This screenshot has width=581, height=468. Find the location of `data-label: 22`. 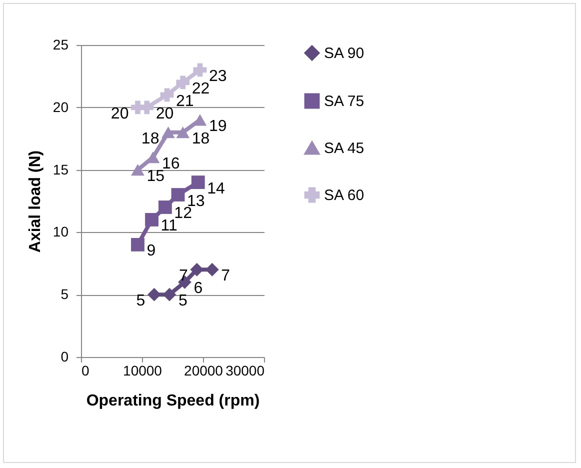

data-label: 22 is located at coordinates (201, 89).